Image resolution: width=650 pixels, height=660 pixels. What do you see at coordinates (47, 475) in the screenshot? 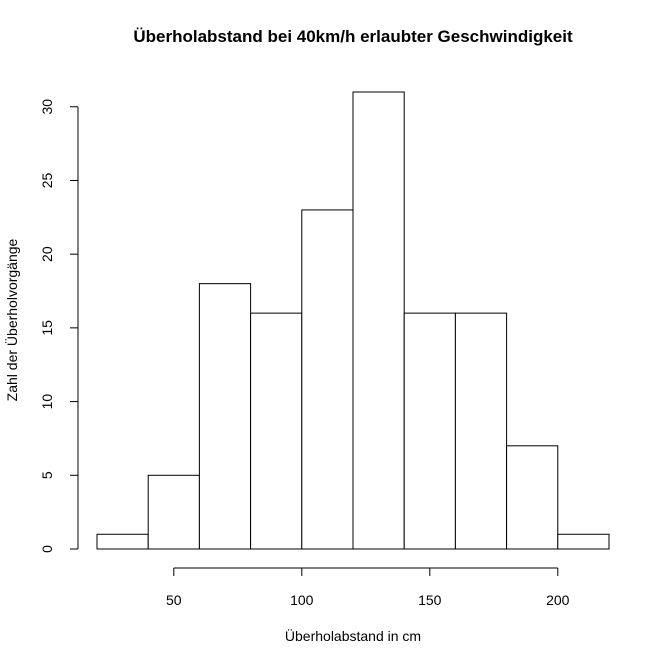
I see `y-tick-label: 5` at bounding box center [47, 475].